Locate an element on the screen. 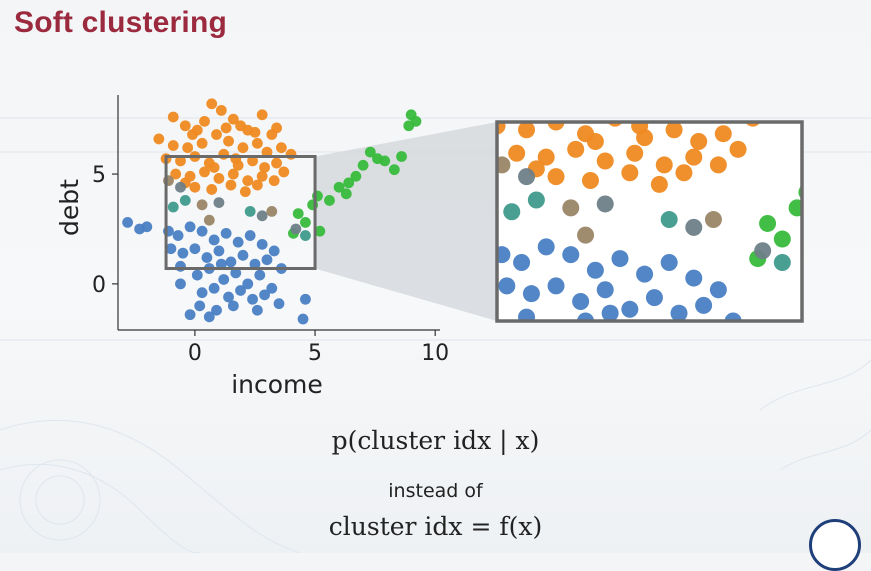 This screenshot has height=571, width=871. y-axis-label: debt is located at coordinates (69, 207).